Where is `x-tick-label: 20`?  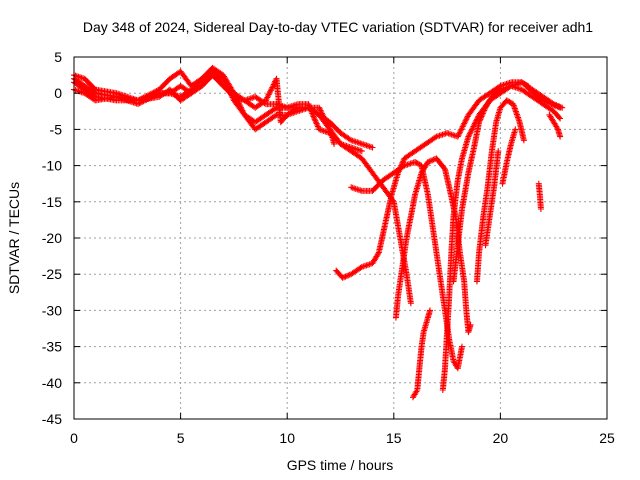
x-tick-label: 20 is located at coordinates (501, 438).